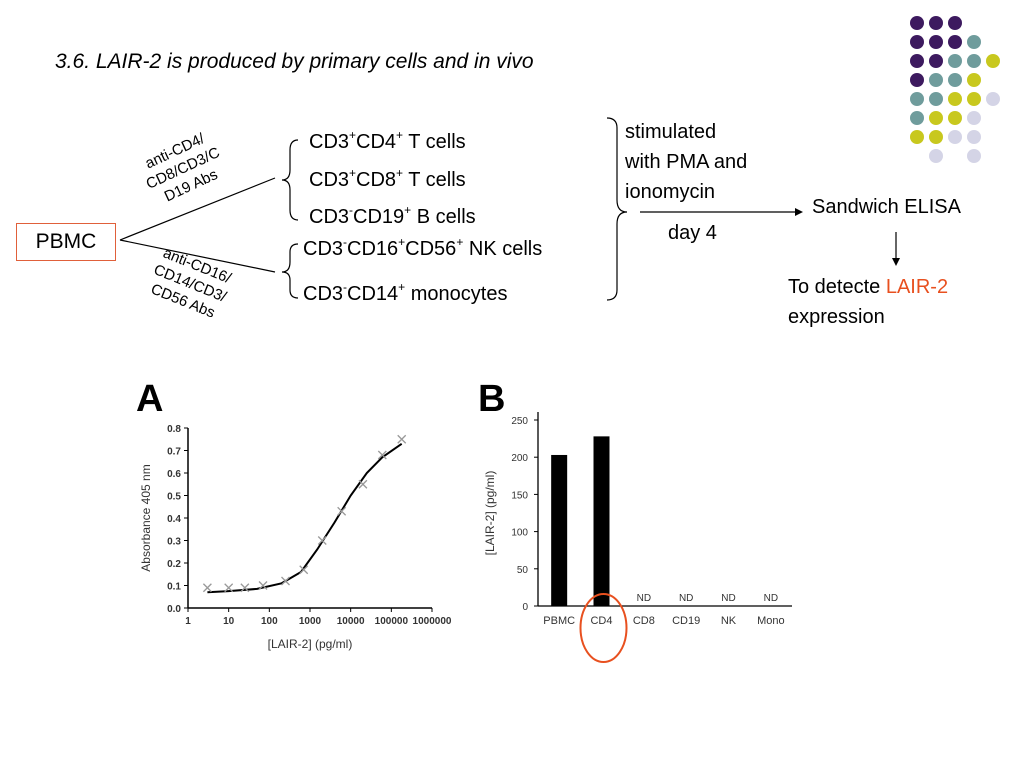 The width and height of the screenshot is (1024, 768). Describe the element at coordinates (492, 399) in the screenshot. I see `panel-b-letter: B` at that location.